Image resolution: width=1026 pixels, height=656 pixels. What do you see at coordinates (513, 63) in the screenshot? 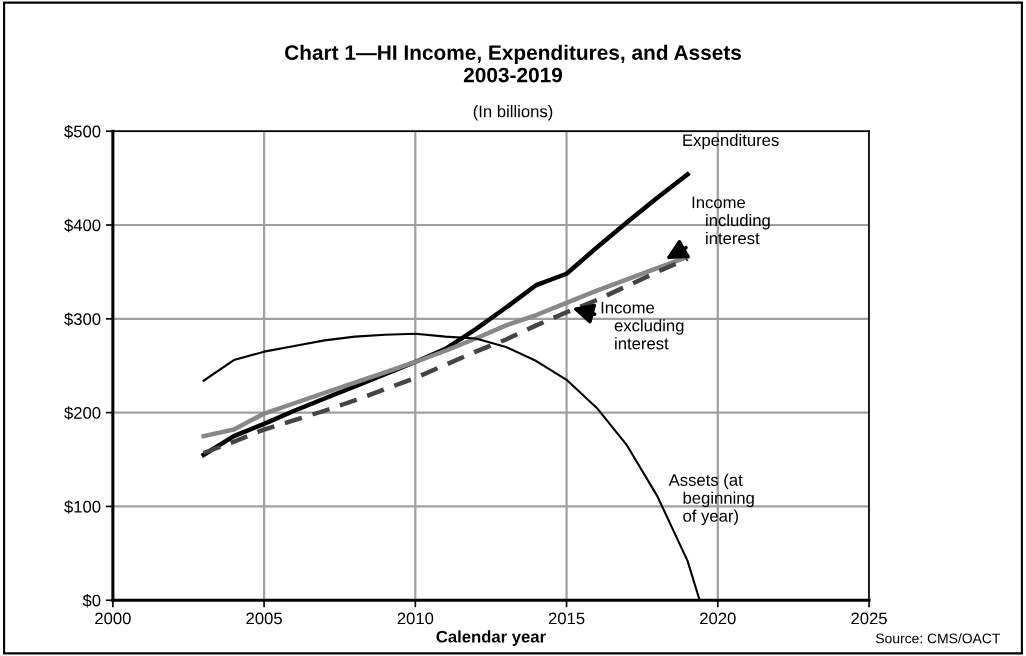
I see `chart-title: Chart 1—HI Income, Expenditures, and Assets 2003-2019` at bounding box center [513, 63].